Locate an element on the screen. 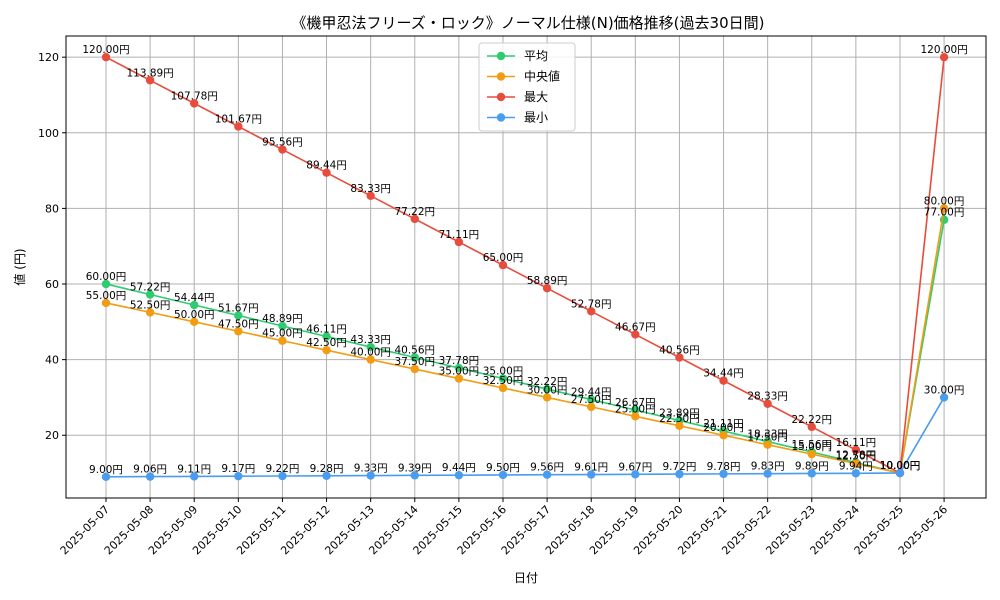 The image size is (1000, 600). data-label: 12.50円 is located at coordinates (856, 457).